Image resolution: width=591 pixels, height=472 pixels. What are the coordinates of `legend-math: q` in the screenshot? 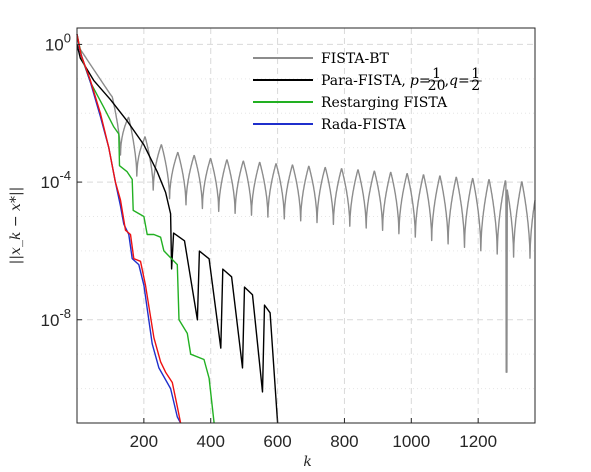 It's located at (453, 81).